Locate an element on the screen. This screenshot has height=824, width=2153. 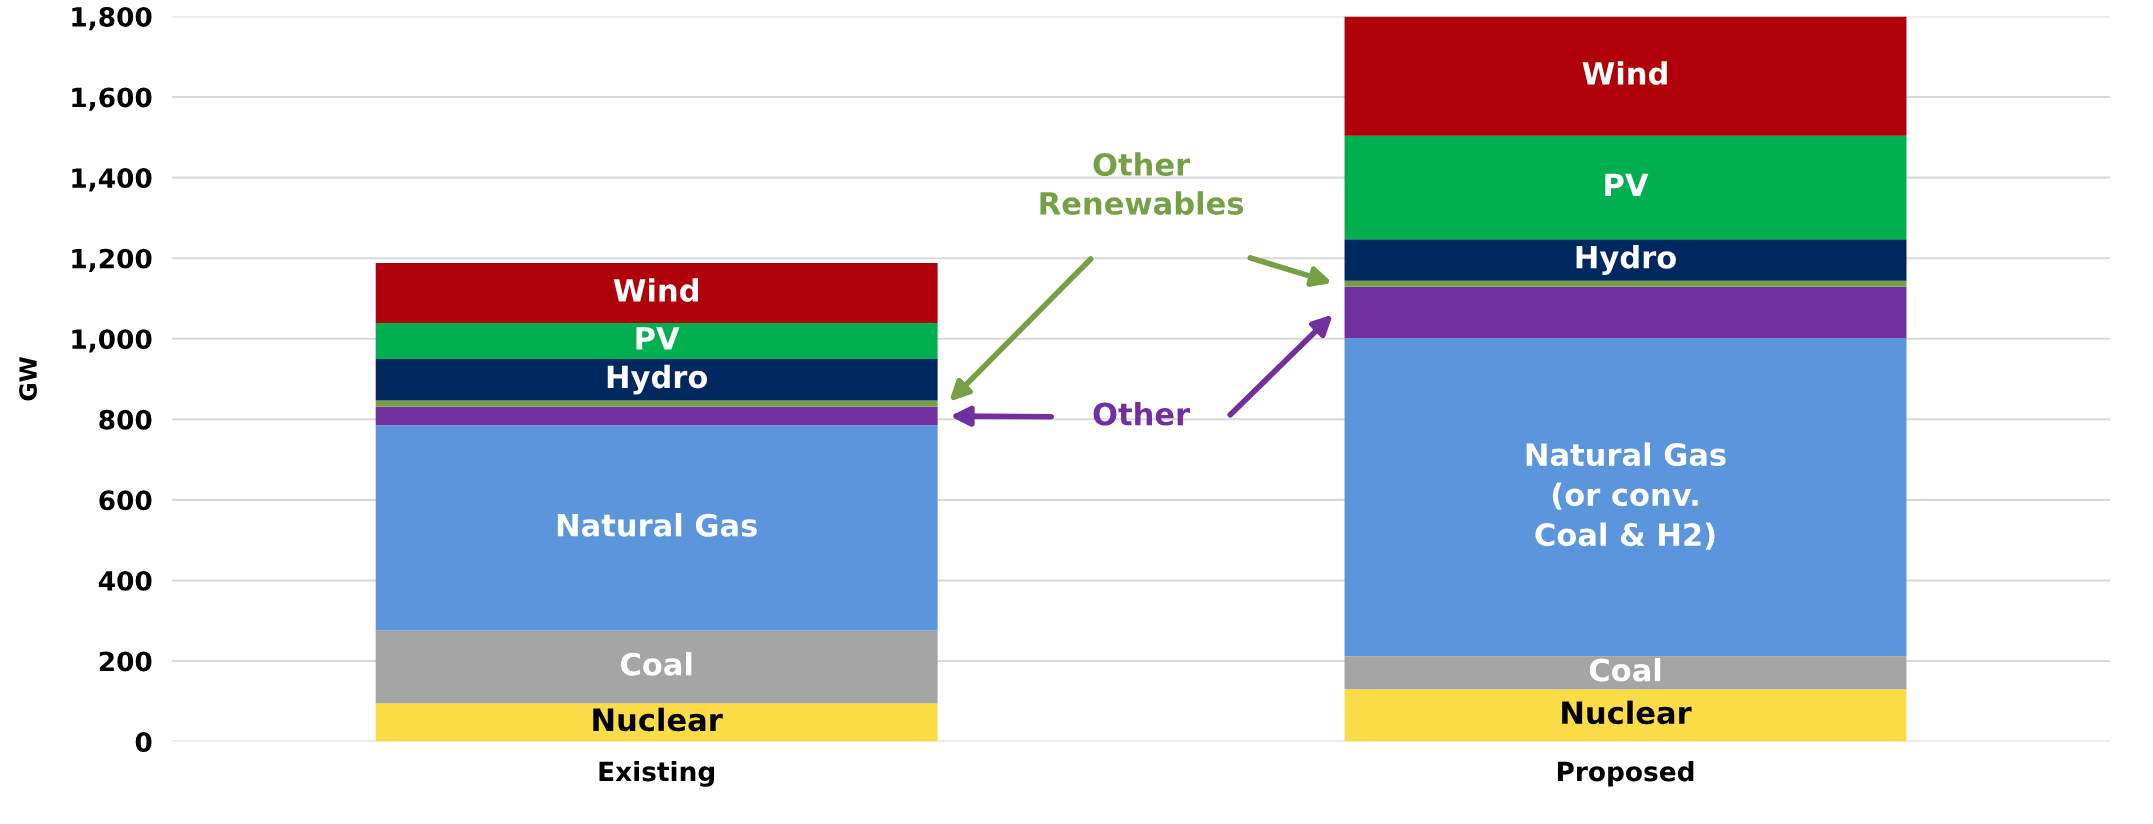
text: Nuclear is located at coordinates (1627, 712).